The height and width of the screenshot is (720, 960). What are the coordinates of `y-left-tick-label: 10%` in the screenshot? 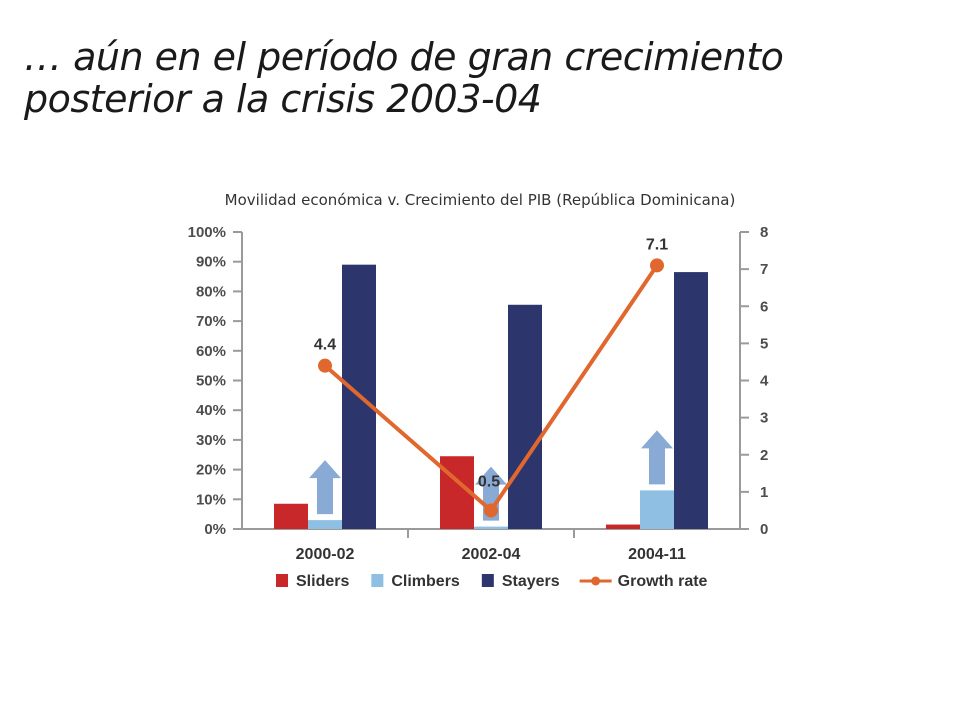 It's located at (211, 499).